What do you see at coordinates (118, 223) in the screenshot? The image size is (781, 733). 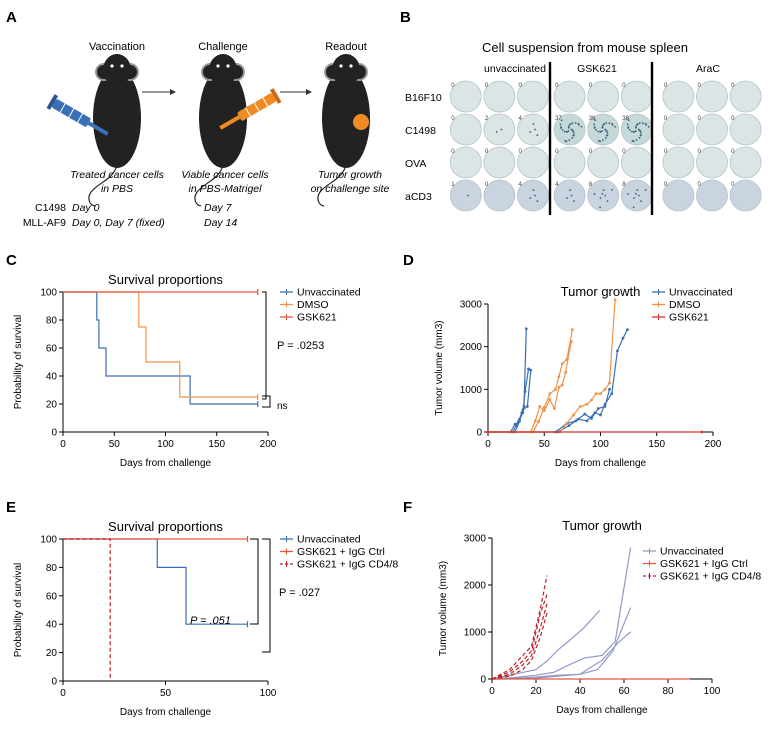 I see `schedule-cell: Day 0, Day 7 (fixed)` at bounding box center [118, 223].